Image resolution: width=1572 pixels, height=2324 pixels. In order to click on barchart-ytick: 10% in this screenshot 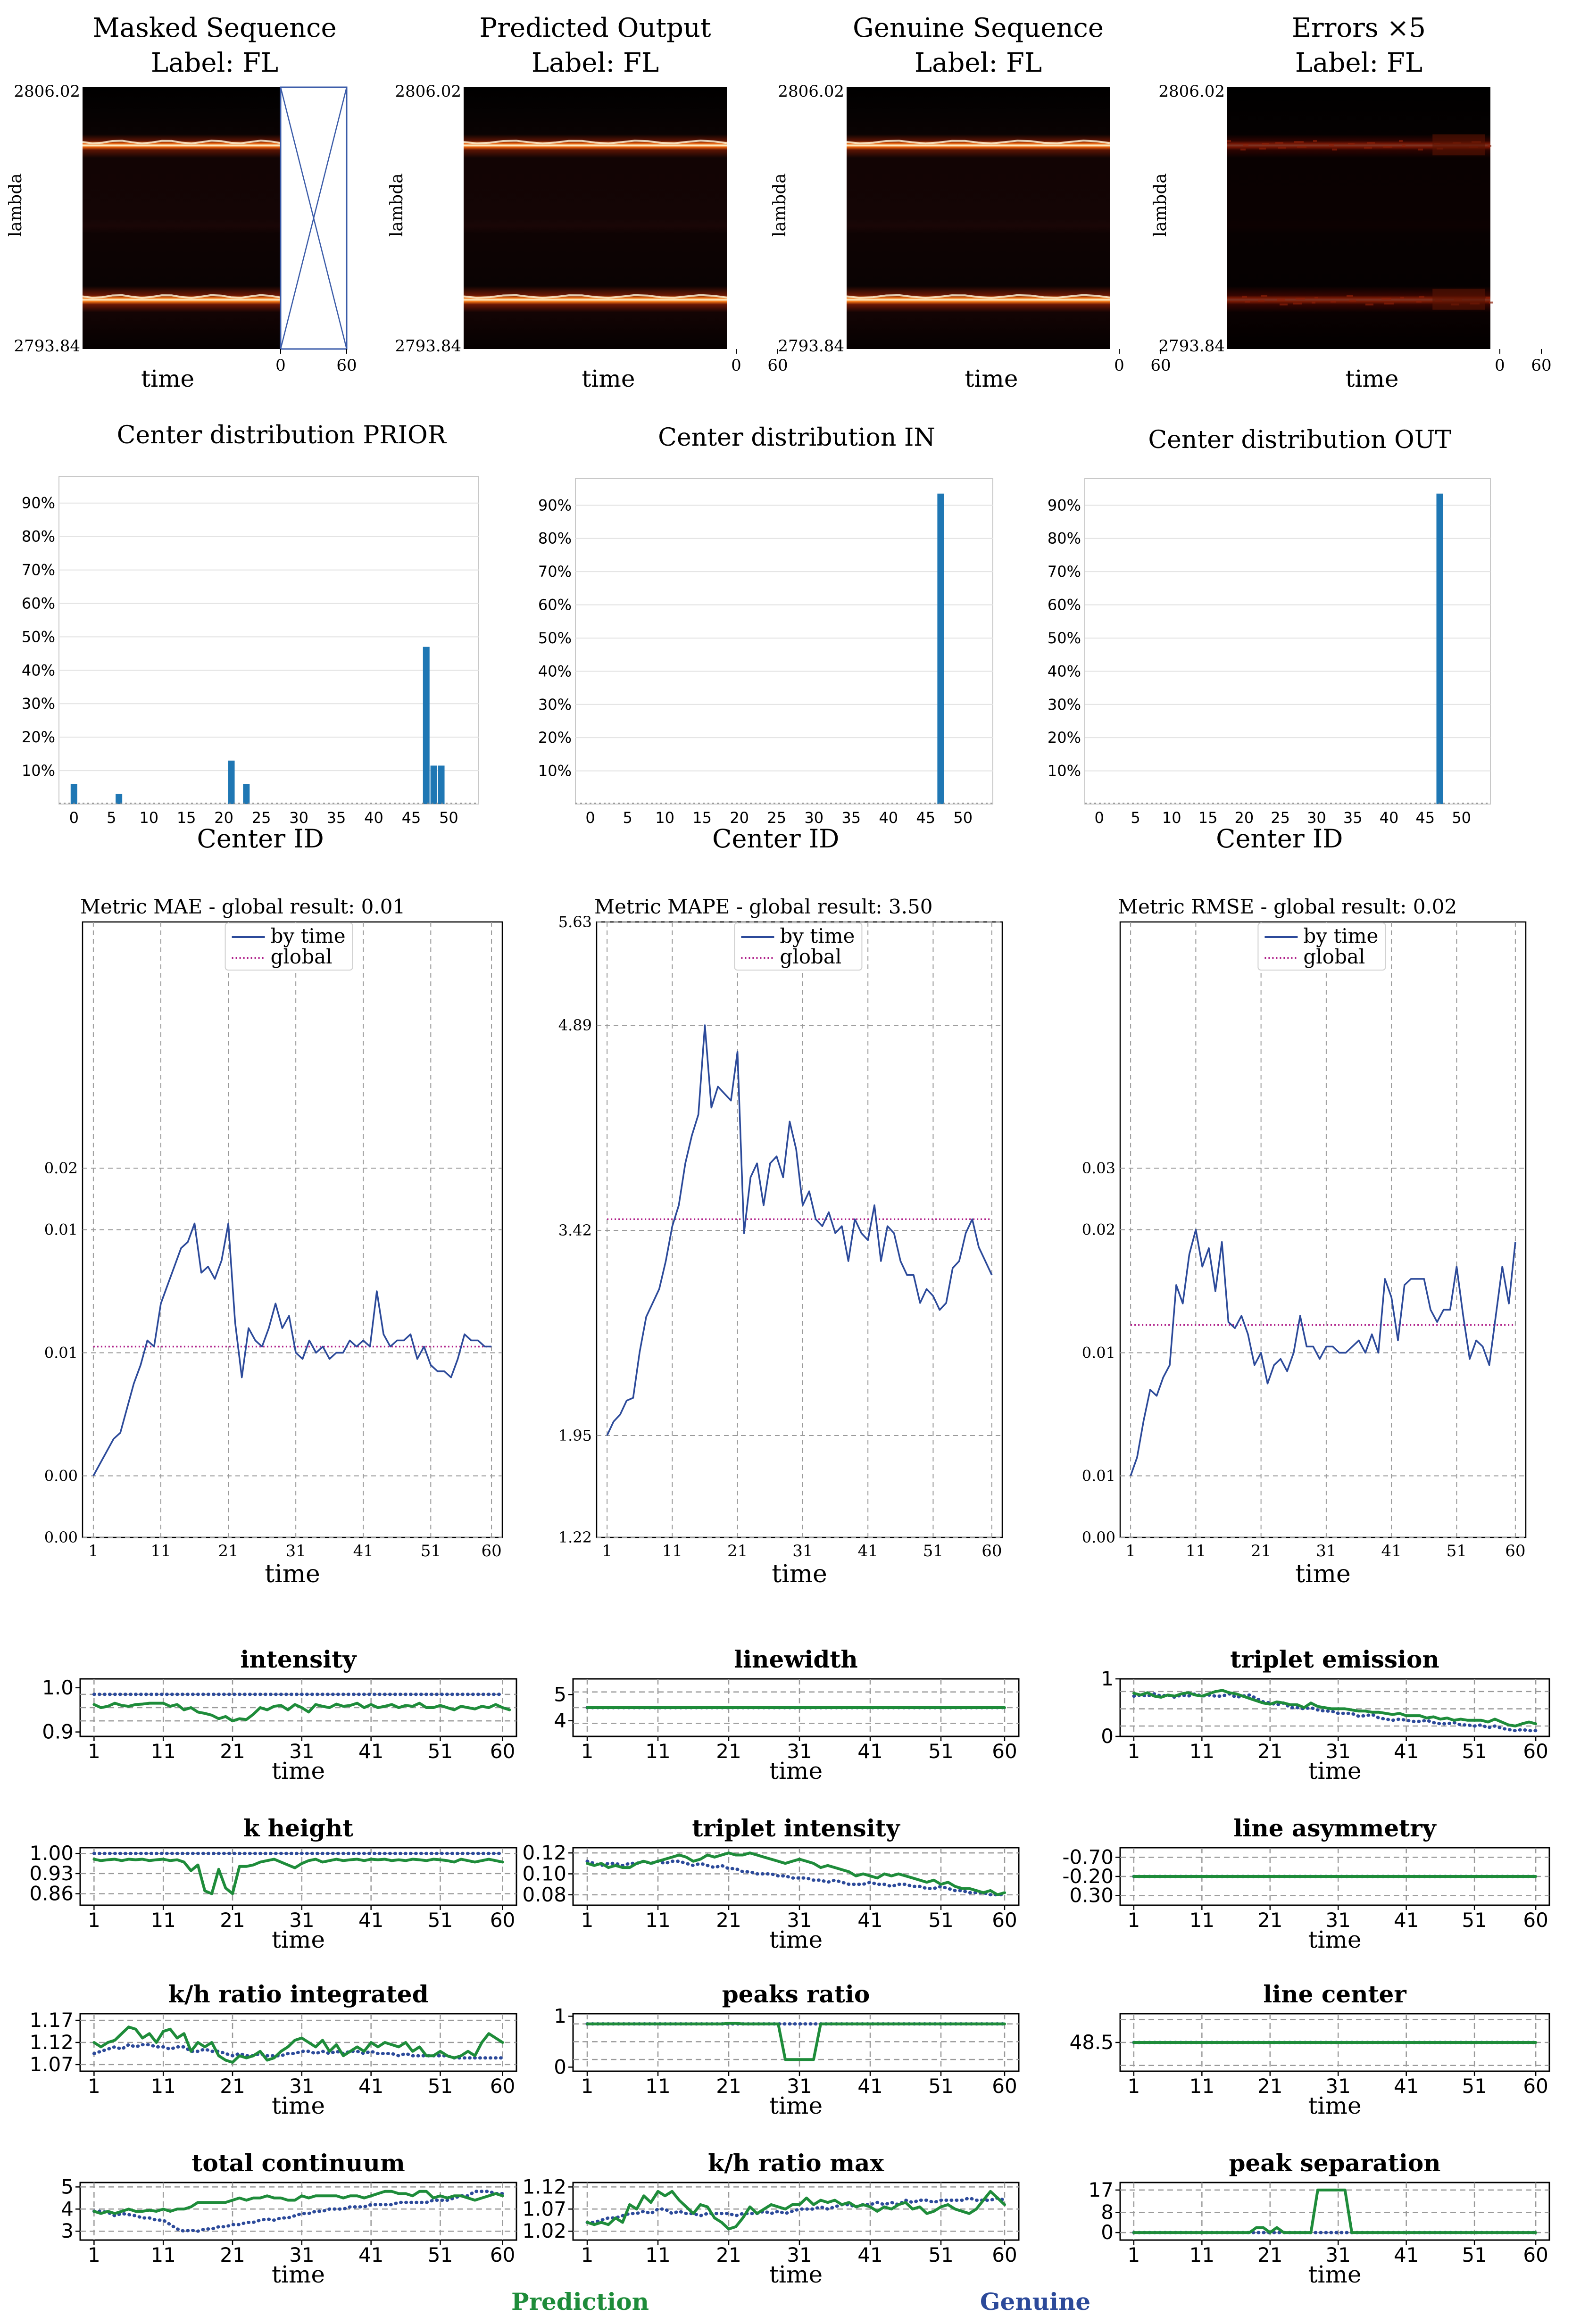, I will do `click(1064, 771)`.